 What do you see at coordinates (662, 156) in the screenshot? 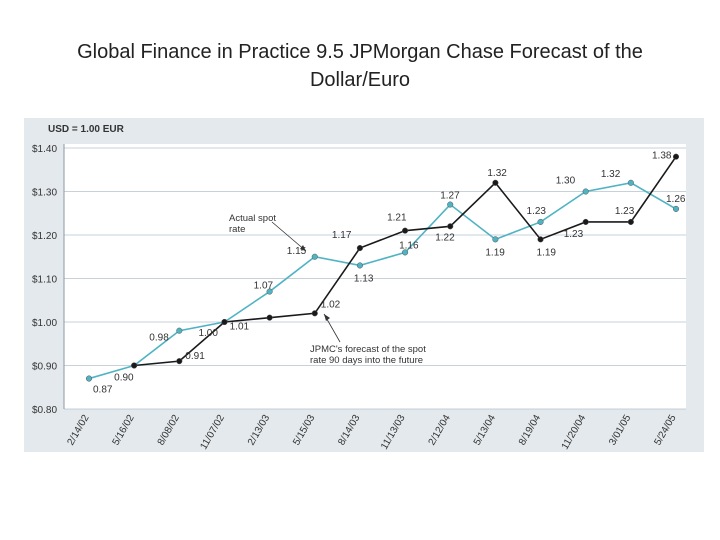
I see `data-label: 1.38` at bounding box center [662, 156].